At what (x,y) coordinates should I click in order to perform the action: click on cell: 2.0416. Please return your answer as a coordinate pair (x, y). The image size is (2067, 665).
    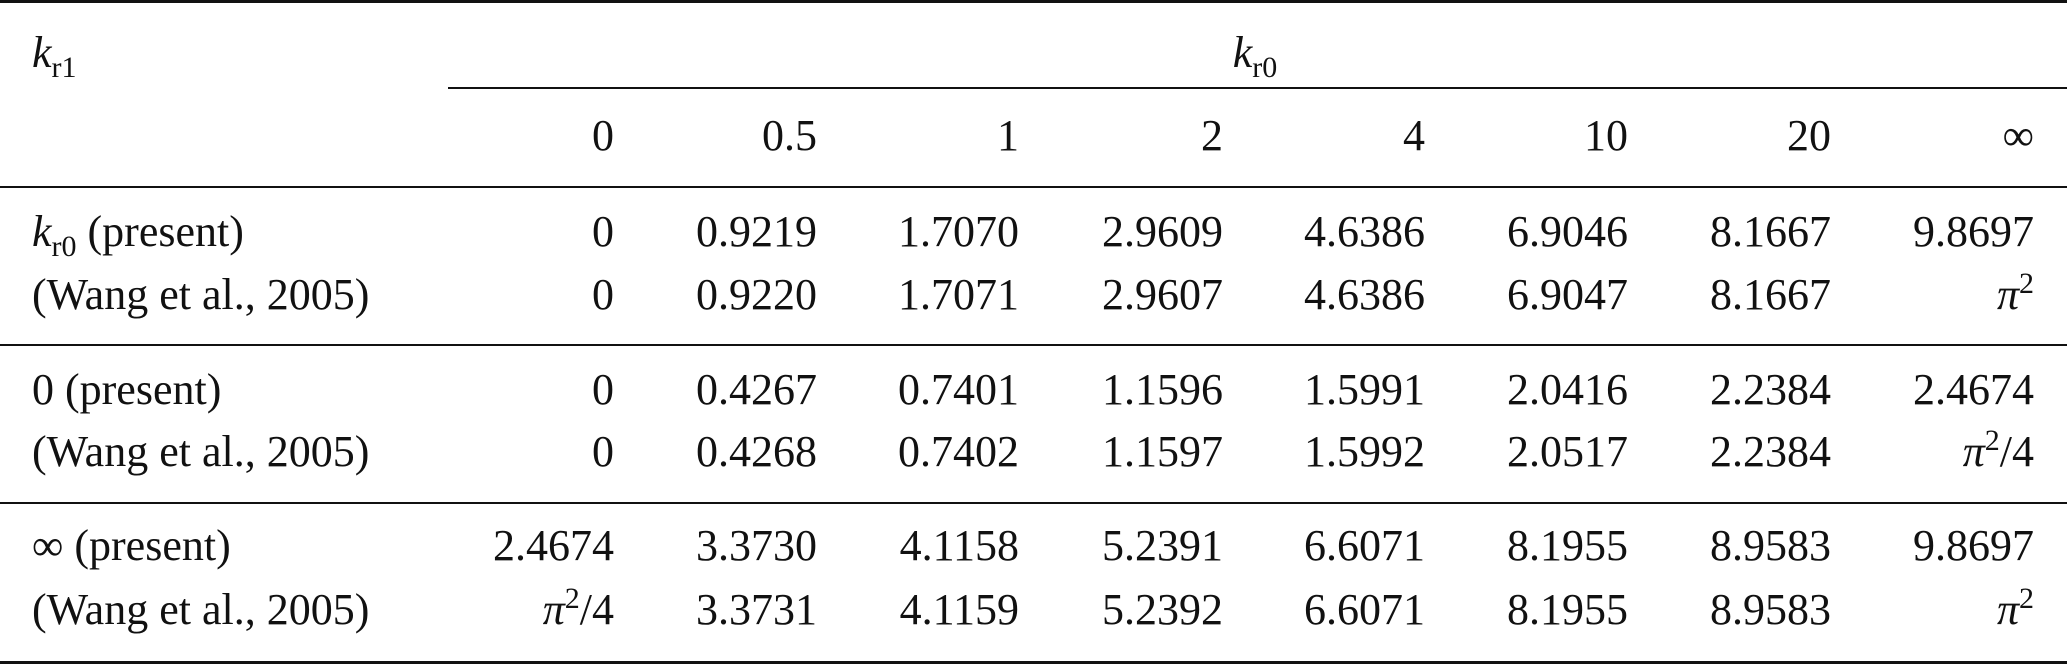
    Looking at the image, I should click on (1567, 390).